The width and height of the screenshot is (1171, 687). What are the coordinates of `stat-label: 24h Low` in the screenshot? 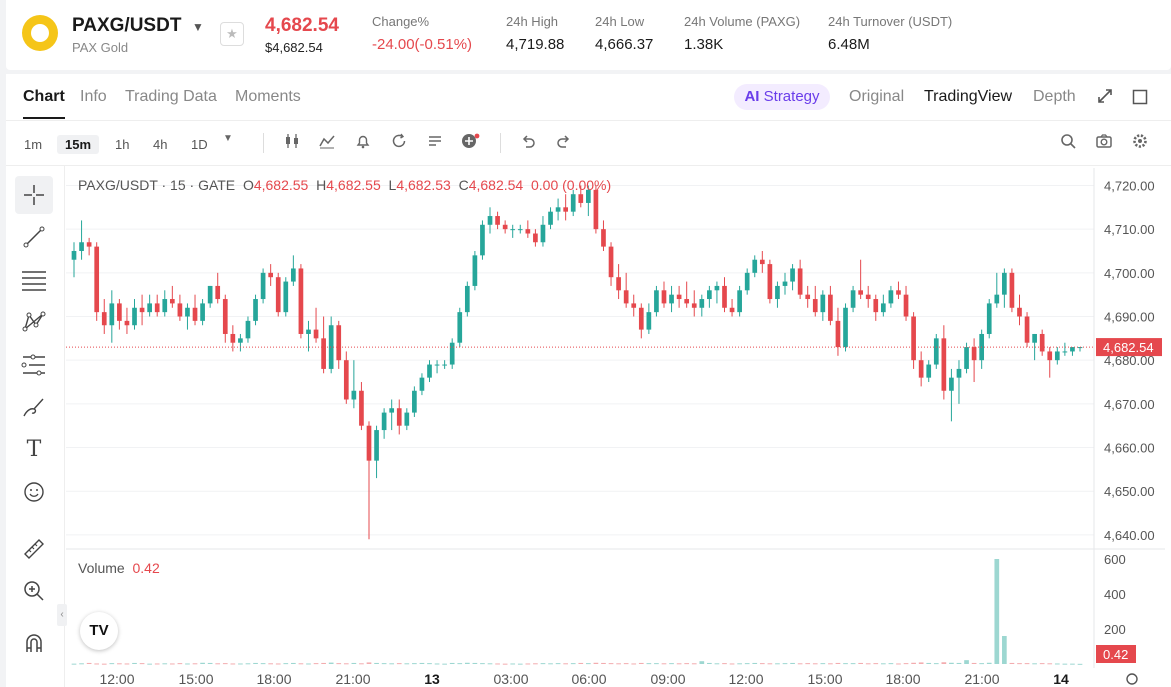 It's located at (620, 21).